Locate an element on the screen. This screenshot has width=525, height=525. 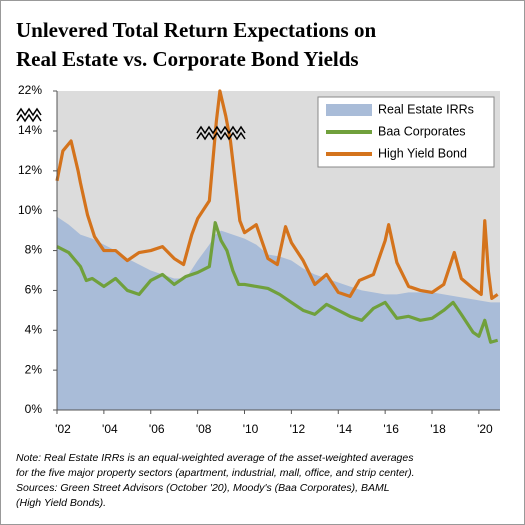
x-tick-label: '02 is located at coordinates (63, 429).